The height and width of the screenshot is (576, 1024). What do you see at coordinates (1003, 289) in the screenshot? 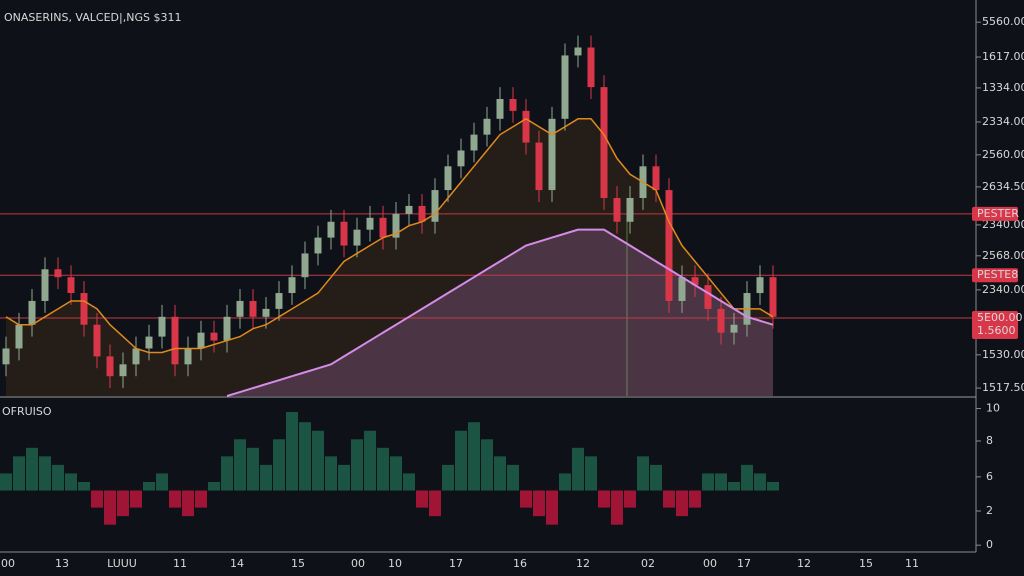
I see `y-tick-label: 2340.000` at bounding box center [1003, 289].